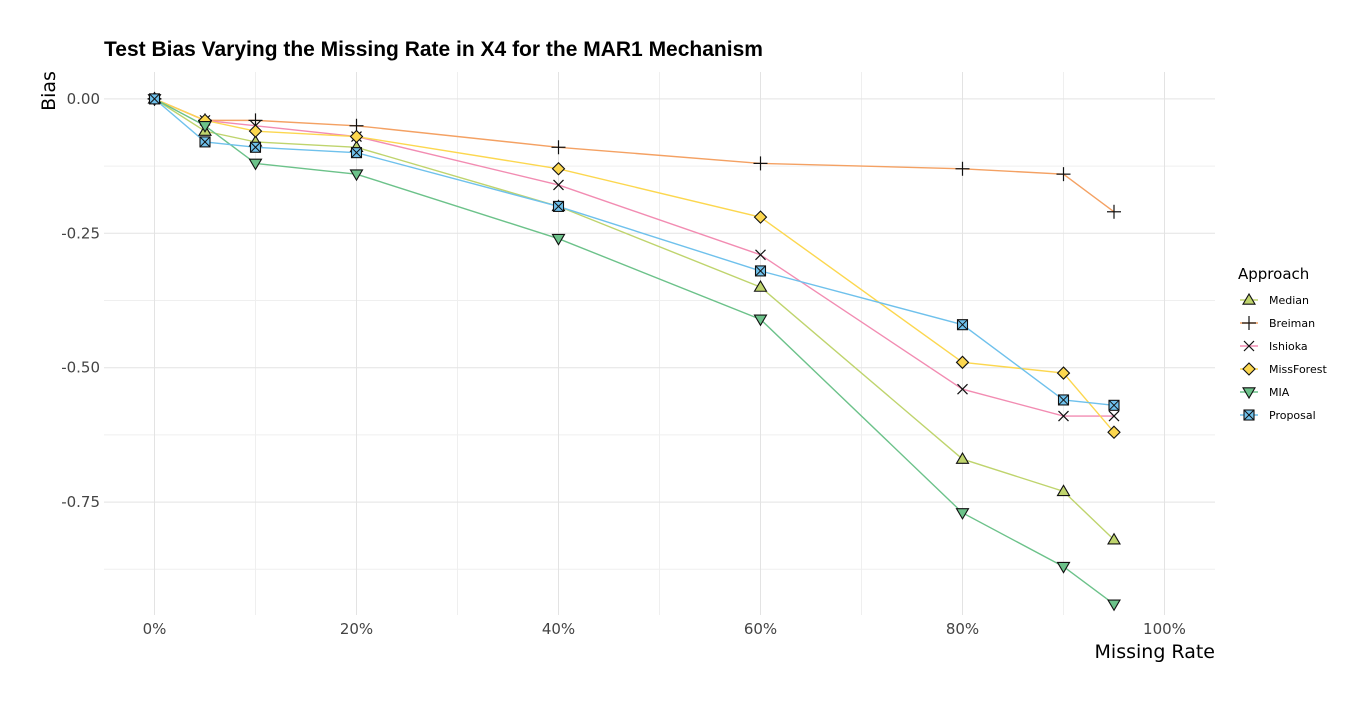 Image resolution: width=1366 pixels, height=703 pixels. Describe the element at coordinates (1265, 393) in the screenshot. I see `legend-item-mia: MIA` at that location.